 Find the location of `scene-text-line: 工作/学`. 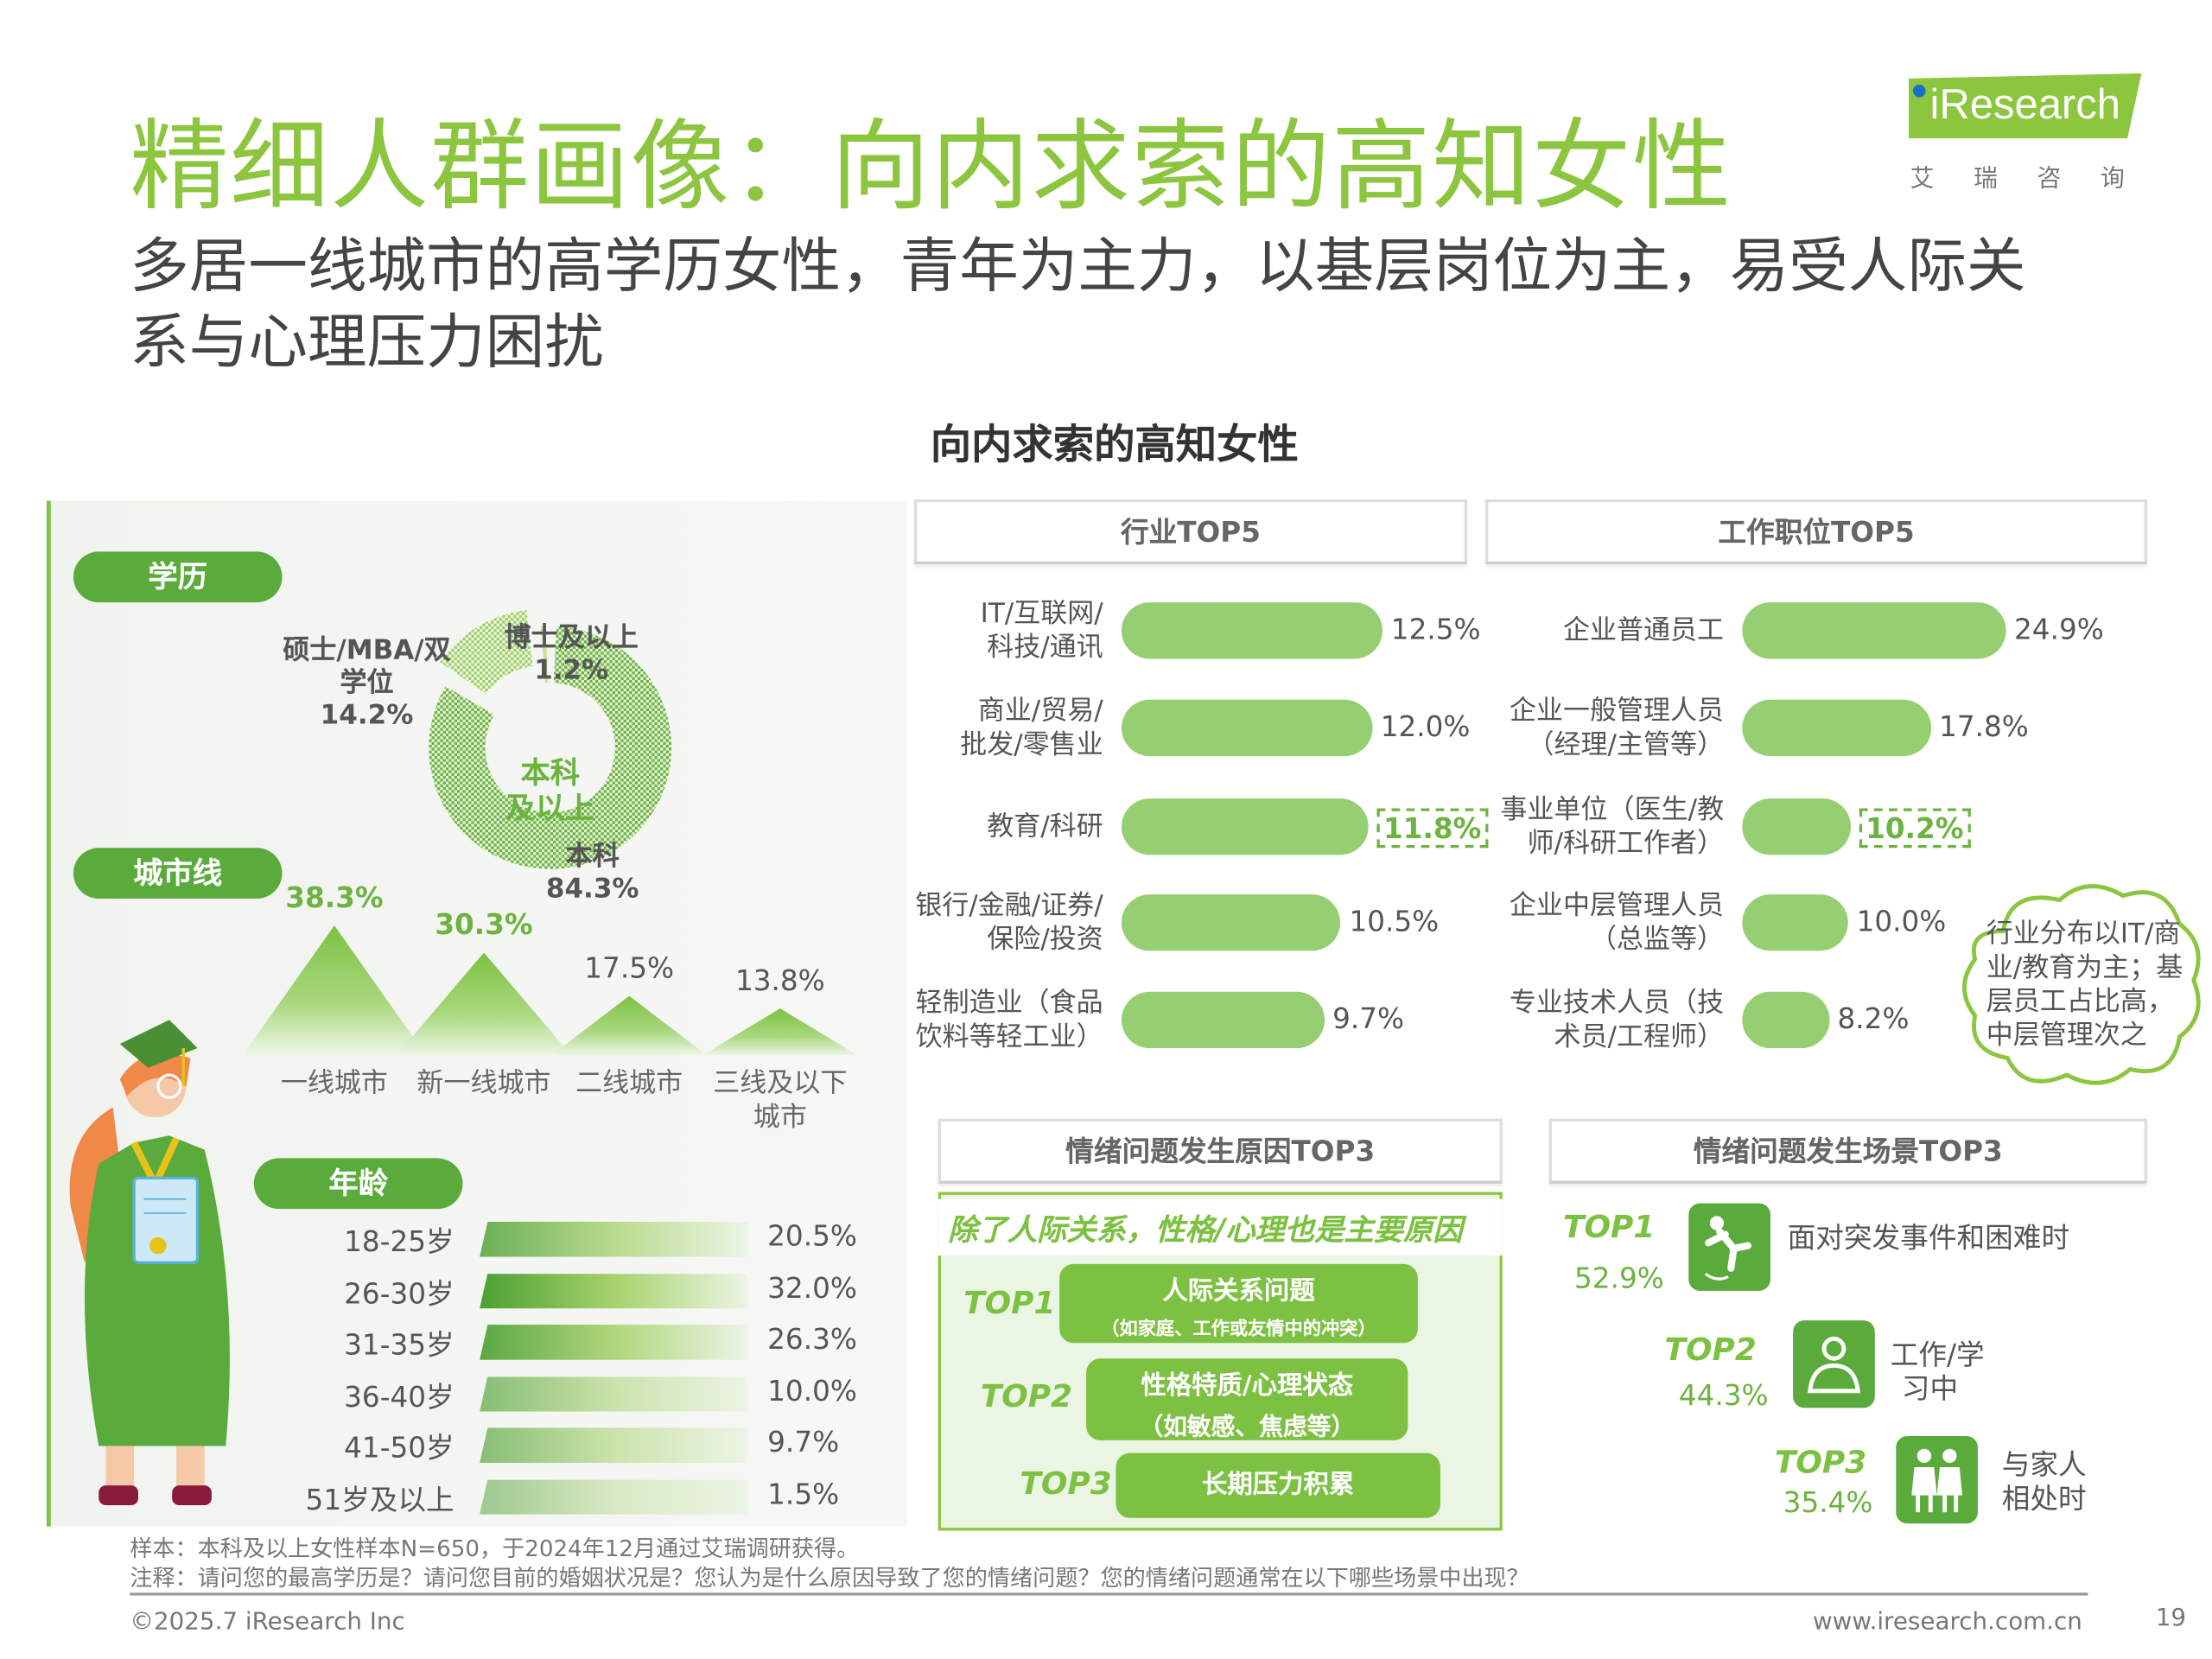

scene-text-line: 工作/学 is located at coordinates (1937, 1354).